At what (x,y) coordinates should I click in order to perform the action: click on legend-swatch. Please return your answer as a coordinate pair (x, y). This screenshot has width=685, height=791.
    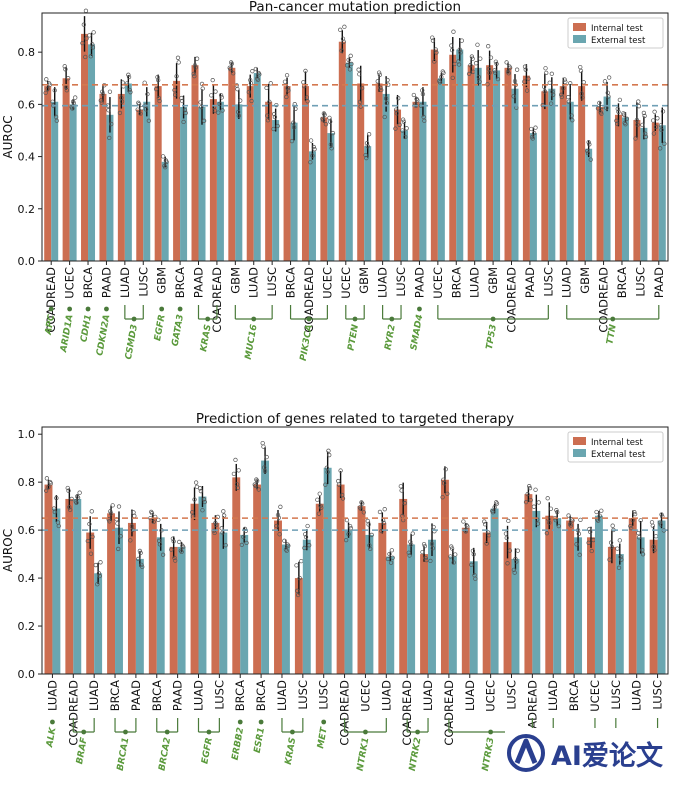
    Looking at the image, I should click on (579, 39).